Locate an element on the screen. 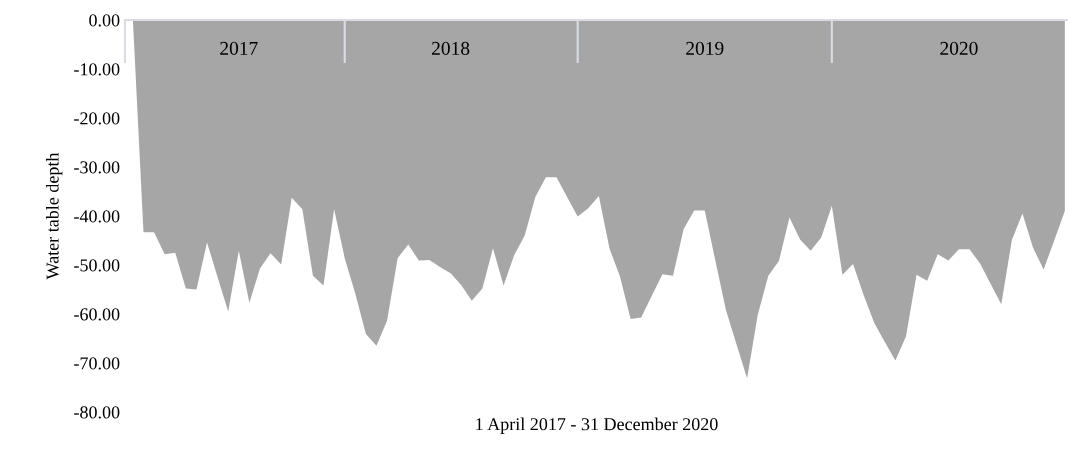 Image resolution: width=1068 pixels, height=454 pixels. y-tick-label: 0.00 is located at coordinates (104, 20).